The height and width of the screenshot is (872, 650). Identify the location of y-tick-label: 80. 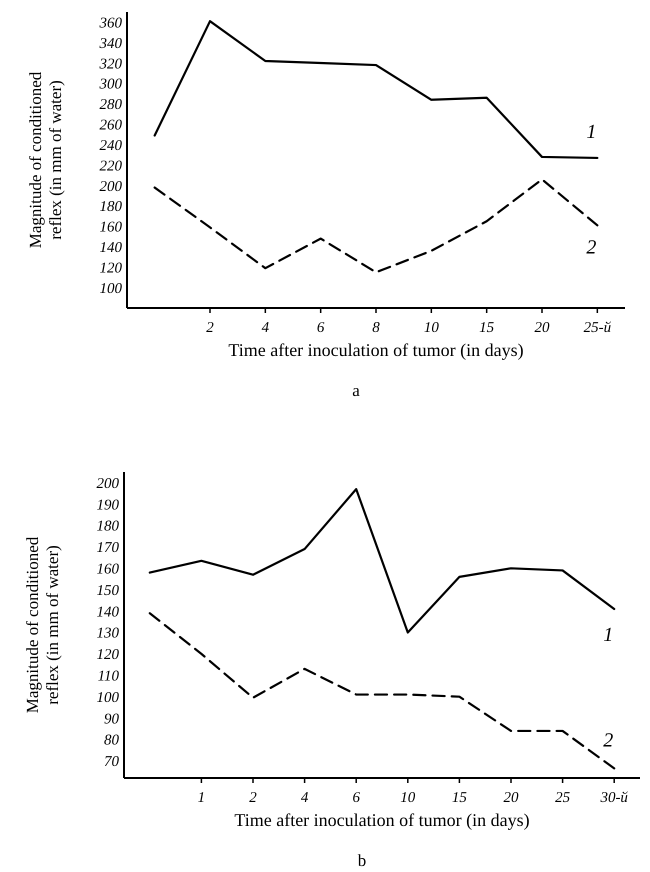
(112, 740).